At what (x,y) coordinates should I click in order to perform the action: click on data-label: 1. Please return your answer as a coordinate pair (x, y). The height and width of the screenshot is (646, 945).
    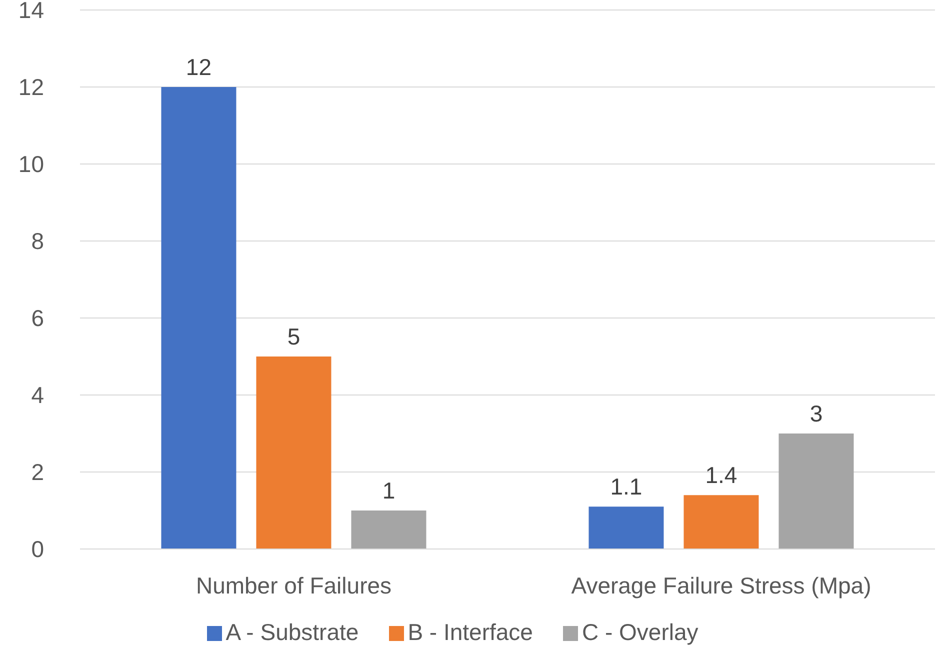
    Looking at the image, I should click on (389, 491).